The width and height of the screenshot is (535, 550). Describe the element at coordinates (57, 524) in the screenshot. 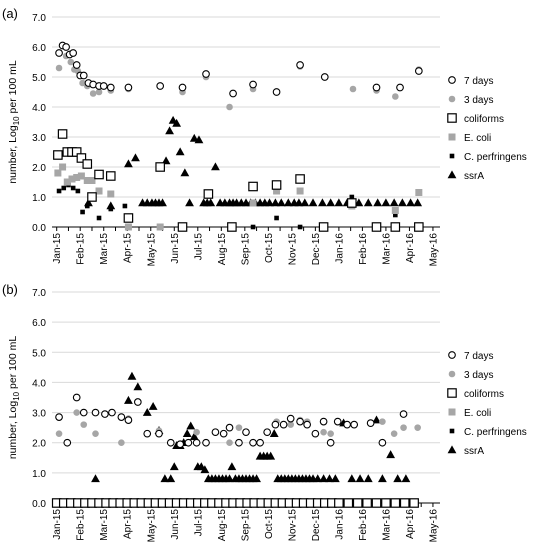

I see `x-tick-label: Jan-15` at that location.